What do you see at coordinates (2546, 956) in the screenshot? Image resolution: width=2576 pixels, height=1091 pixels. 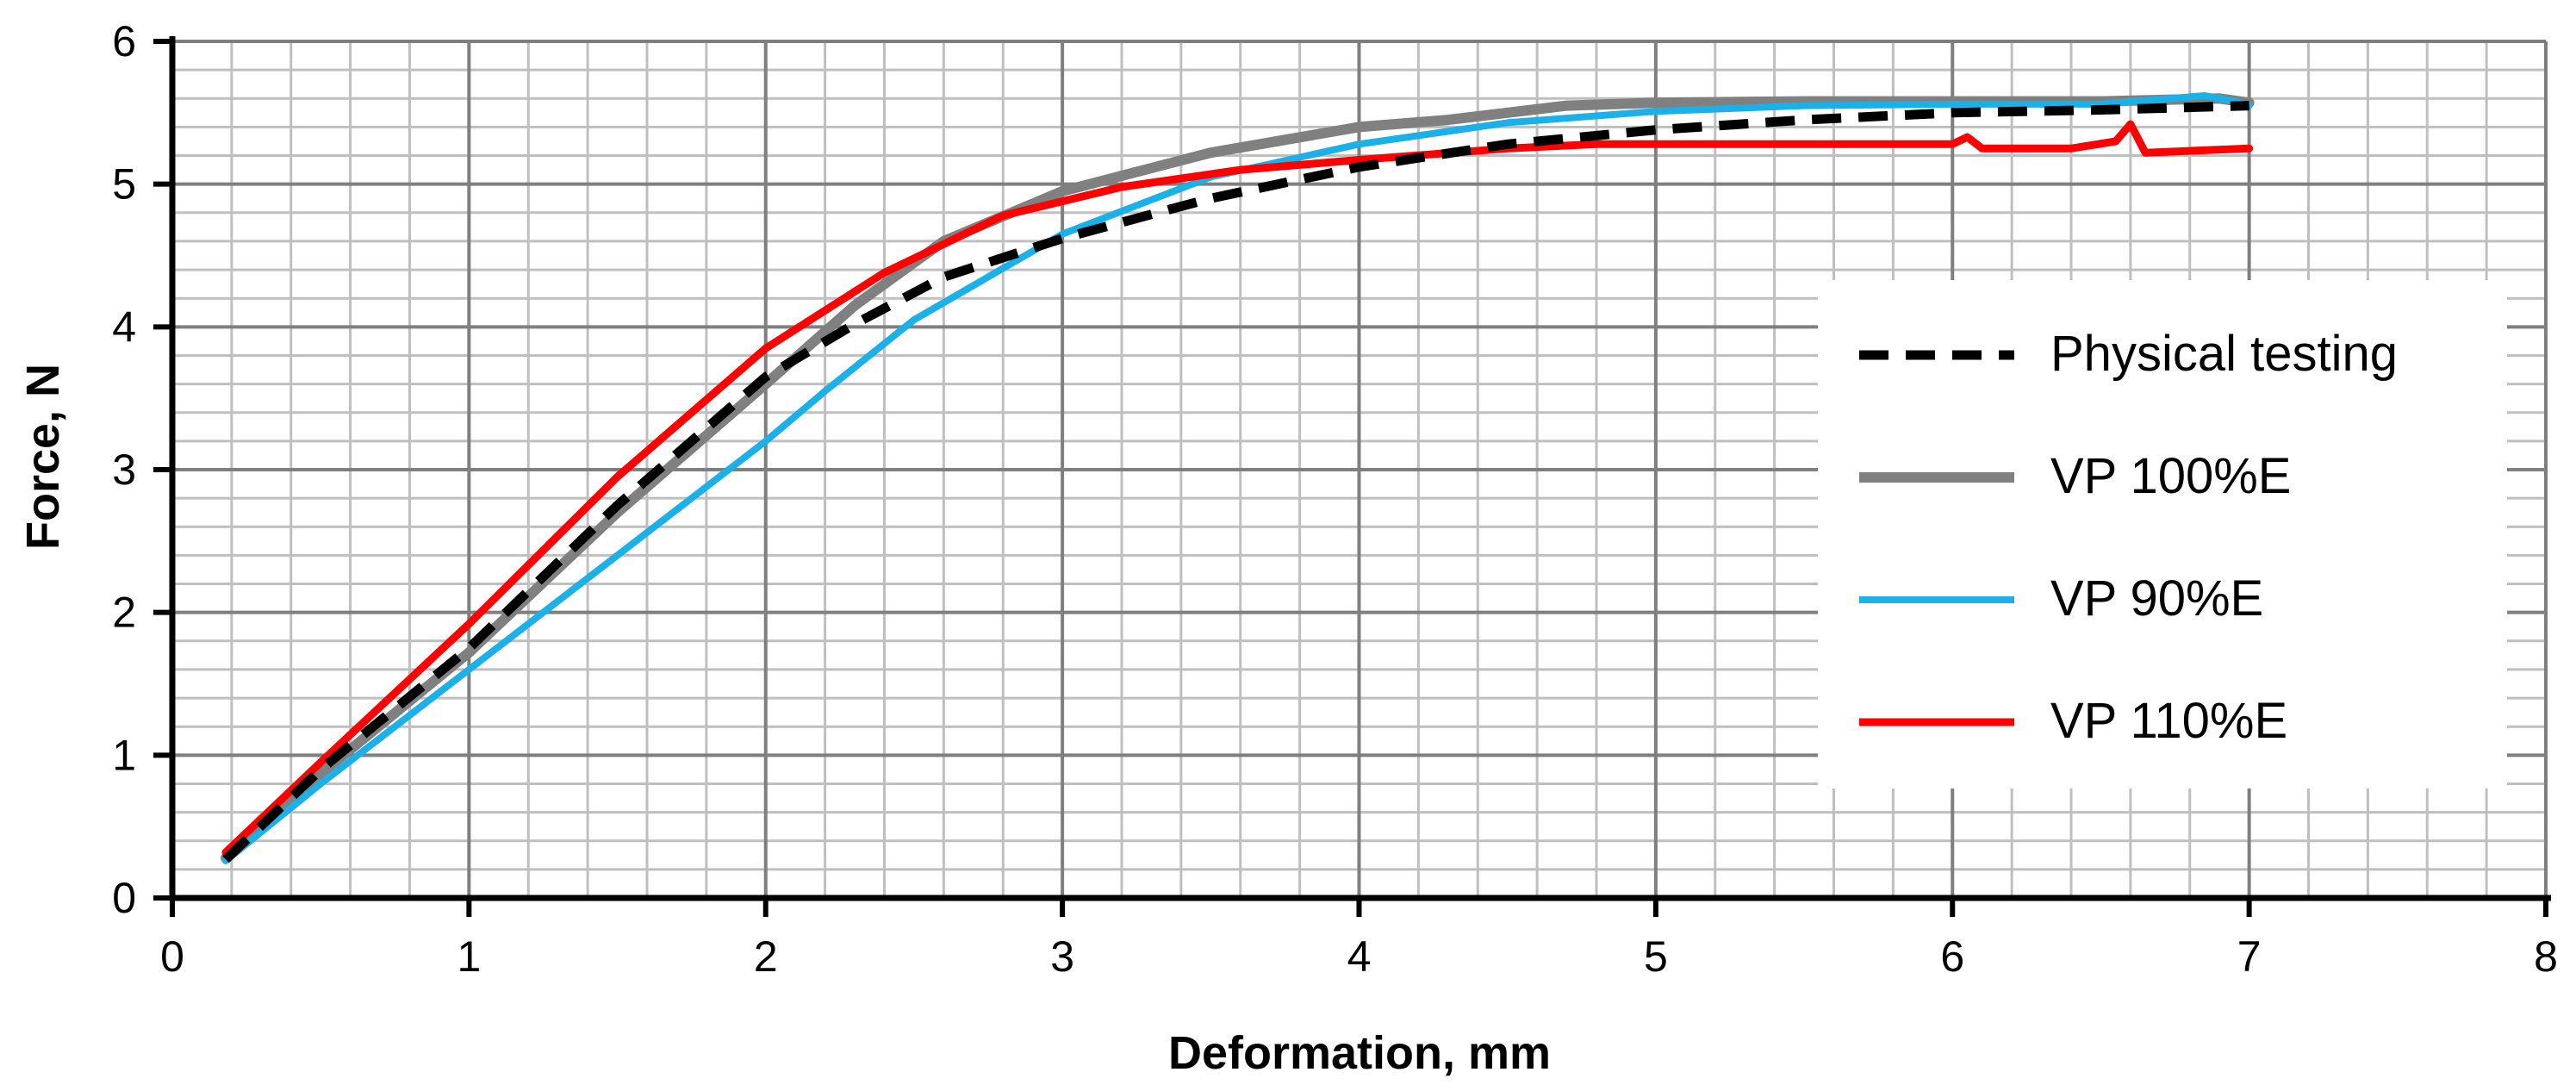 I see `x-tick-label: 8` at bounding box center [2546, 956].